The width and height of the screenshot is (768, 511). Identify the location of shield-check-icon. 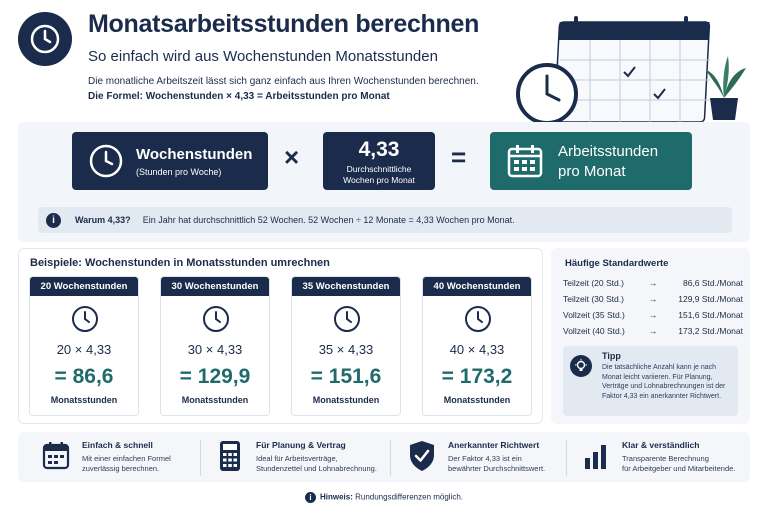
(422, 456).